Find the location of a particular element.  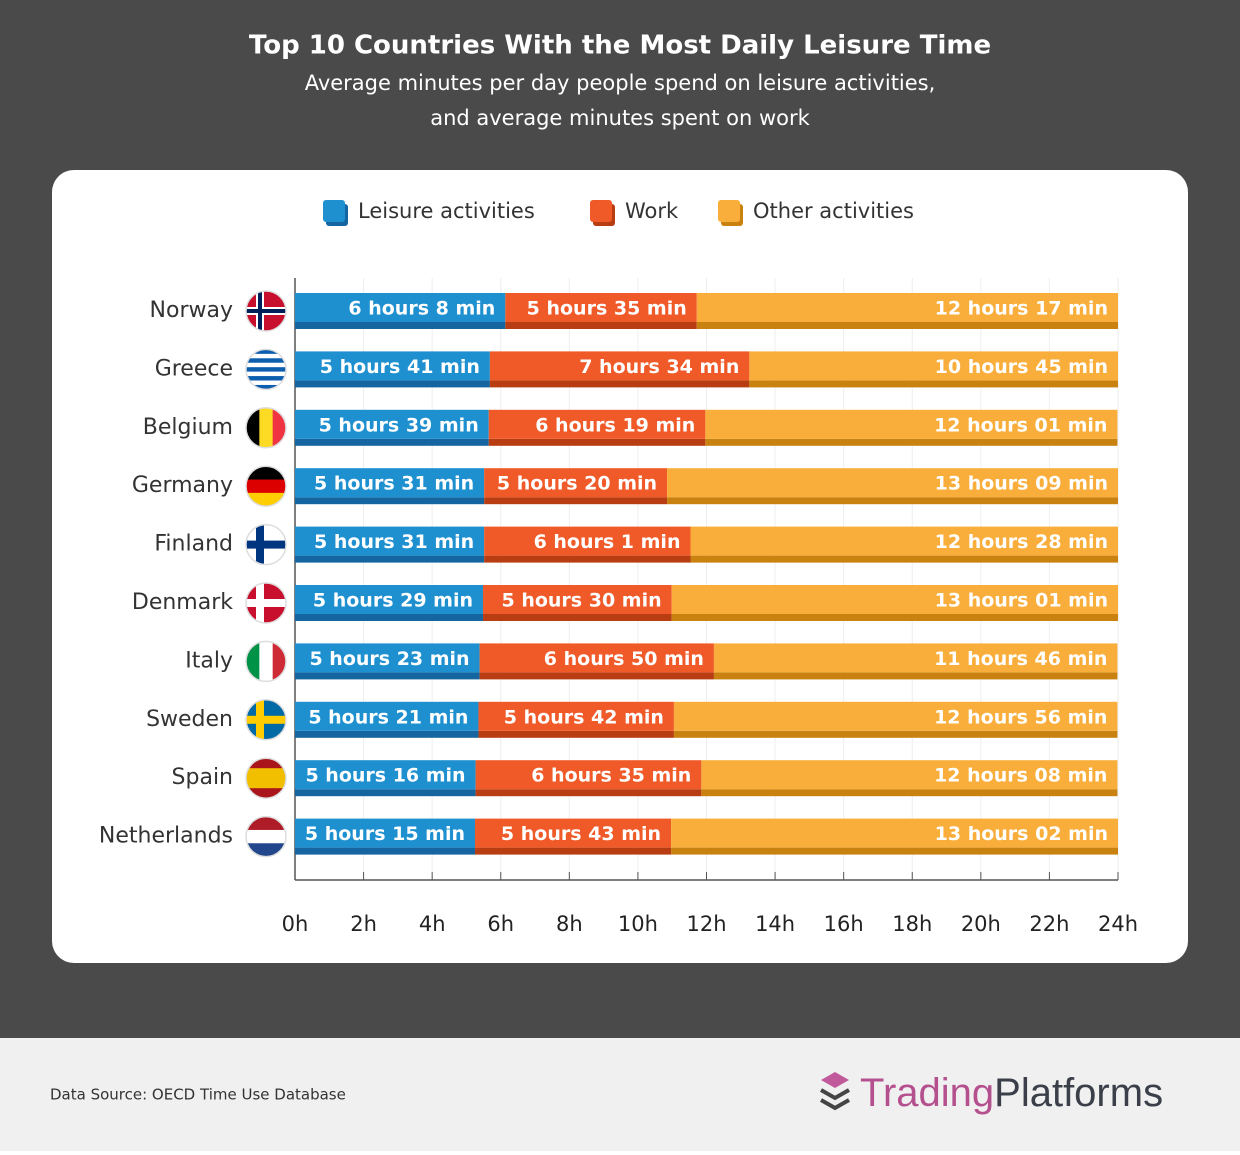

value-label: 5 hours 15 min is located at coordinates (385, 834).